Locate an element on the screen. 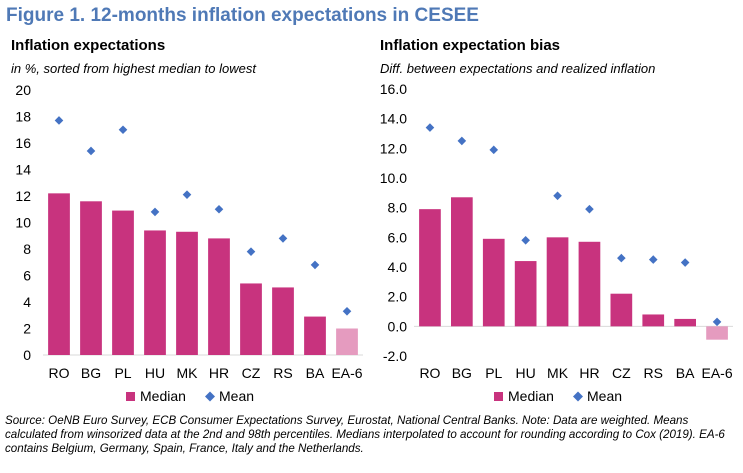 Image resolution: width=743 pixels, height=473 pixels. right-ytick-label: 4.0 is located at coordinates (398, 267).